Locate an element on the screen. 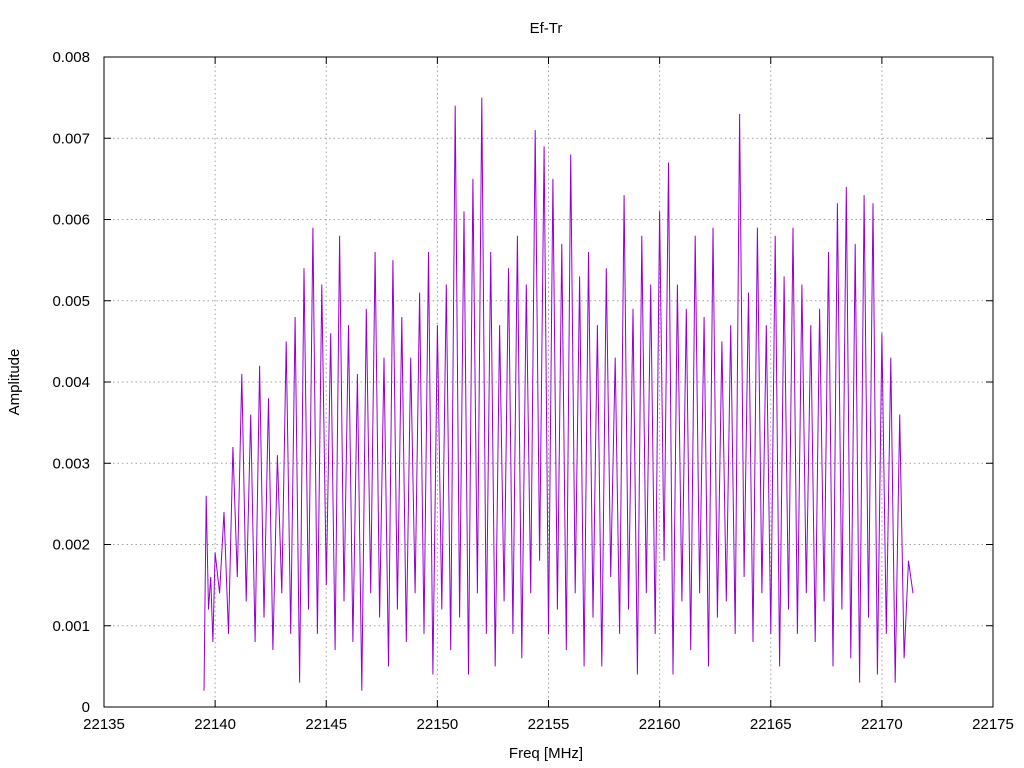 The height and width of the screenshot is (768, 1024). y-tick-label: 0.002 is located at coordinates (71, 545).